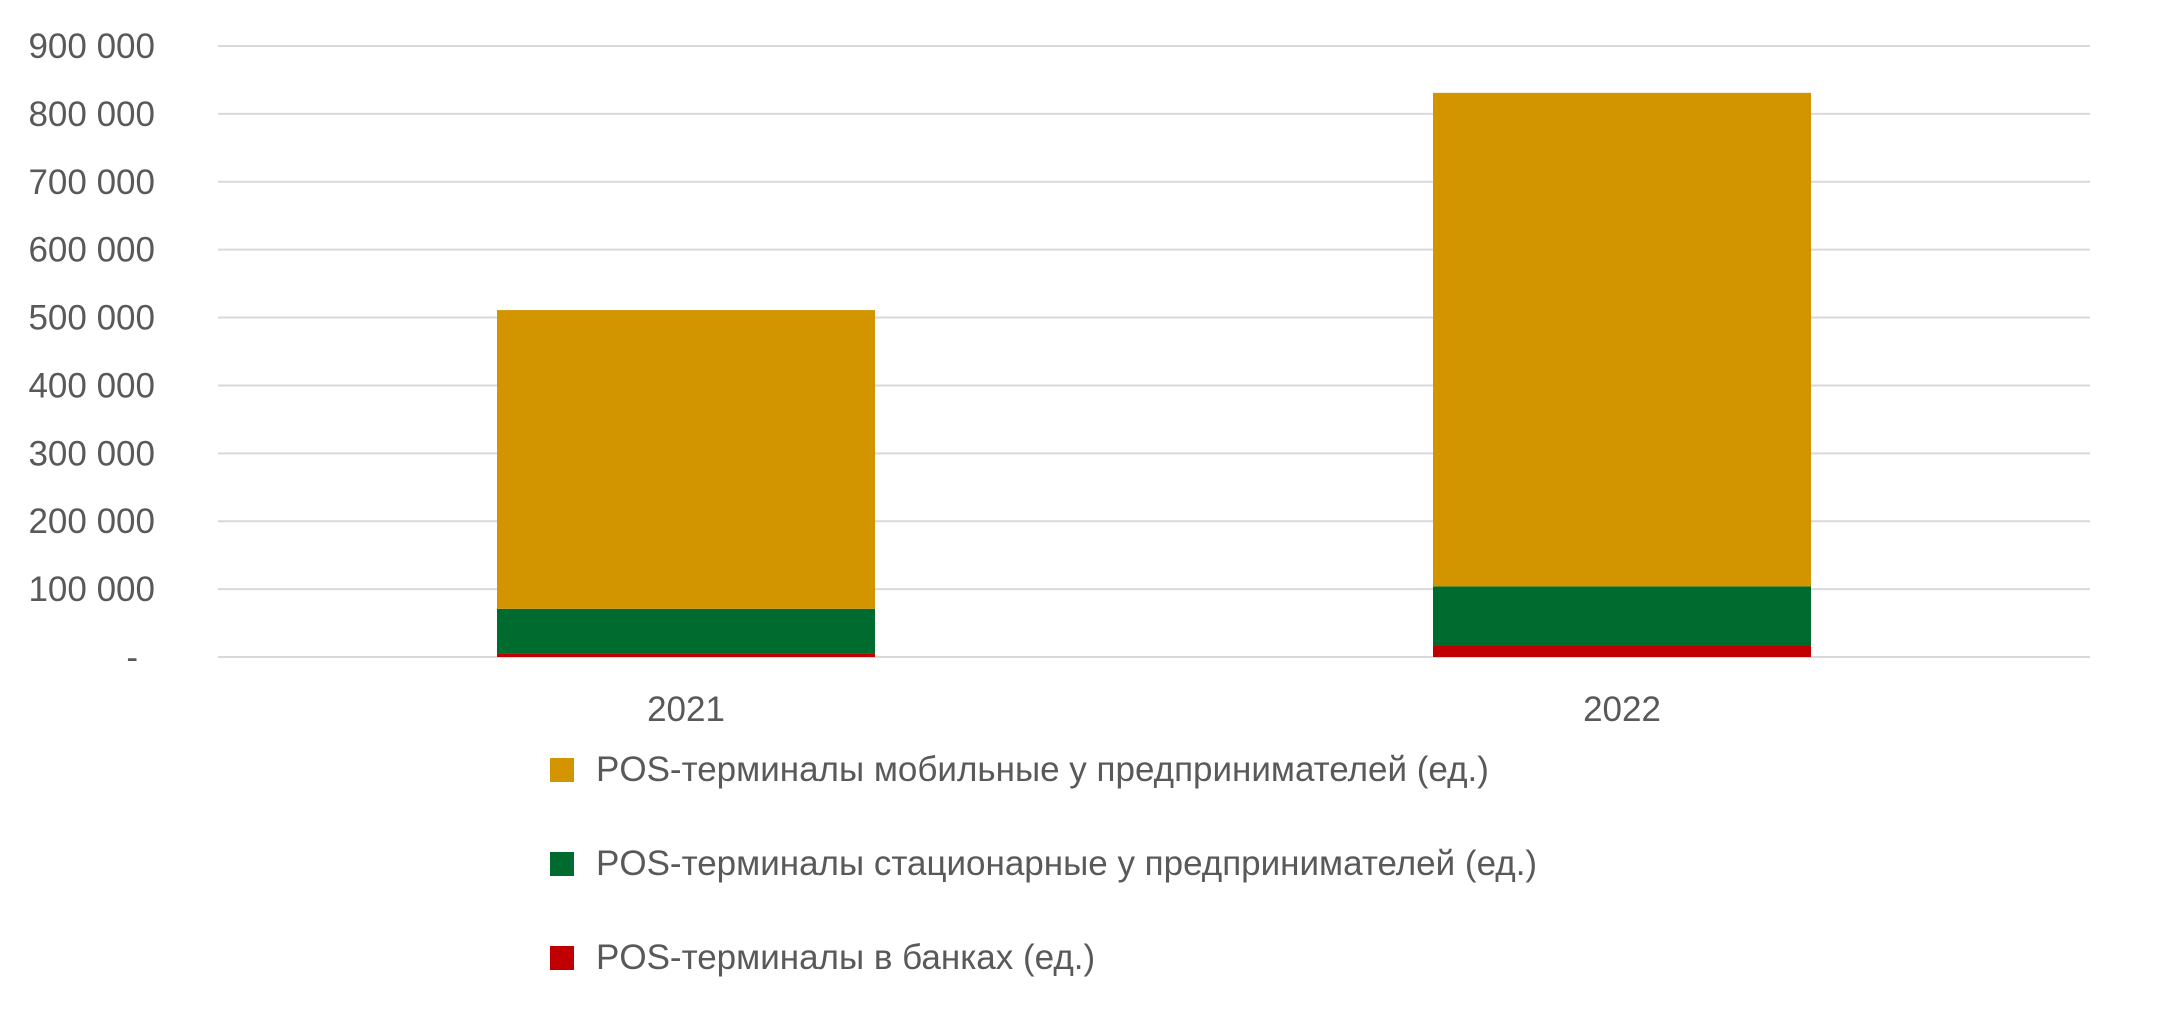 This screenshot has height=1030, width=2160. I want to click on y-tick-label: 200 000, so click(91, 521).